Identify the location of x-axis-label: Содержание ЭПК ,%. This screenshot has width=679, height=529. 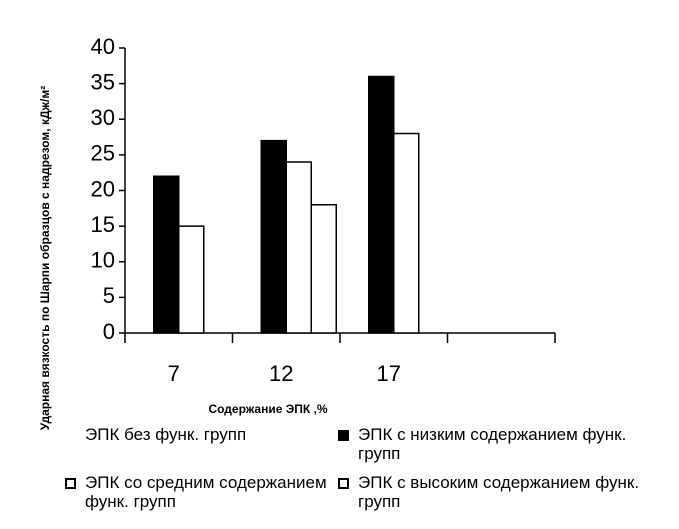
(267, 409).